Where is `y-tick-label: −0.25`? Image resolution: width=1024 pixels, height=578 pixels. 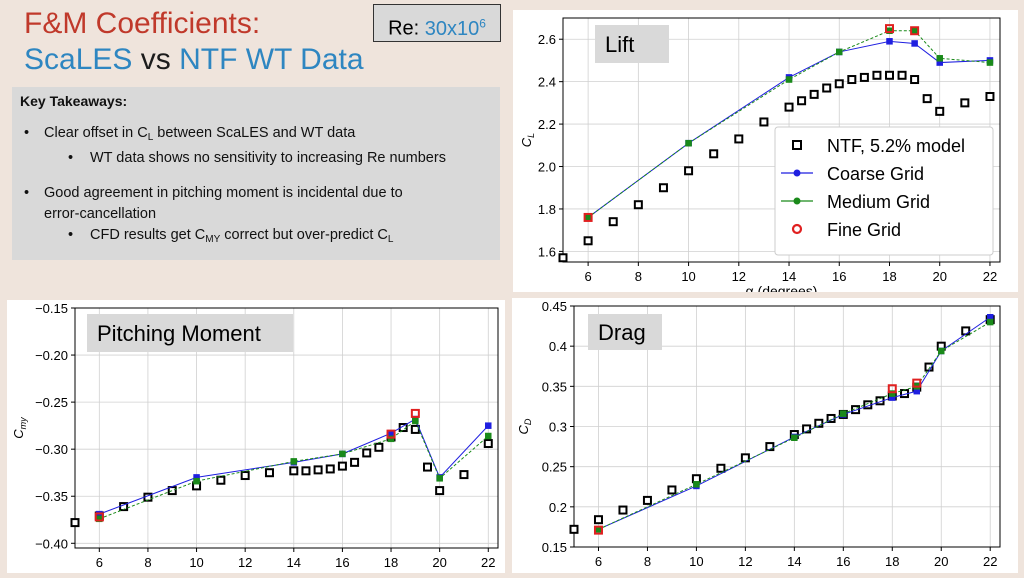
y-tick-label: −0.25 is located at coordinates (51, 402).